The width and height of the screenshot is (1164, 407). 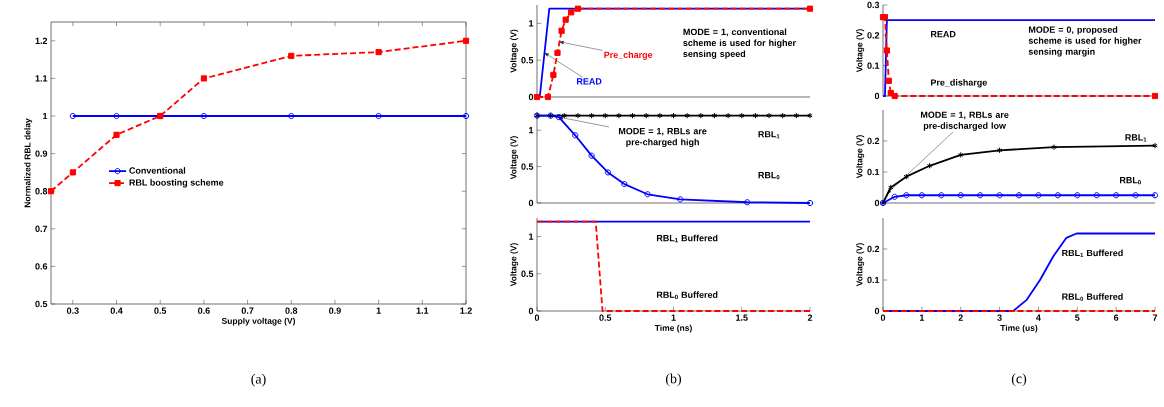 I want to click on text: (c), so click(x=1019, y=380).